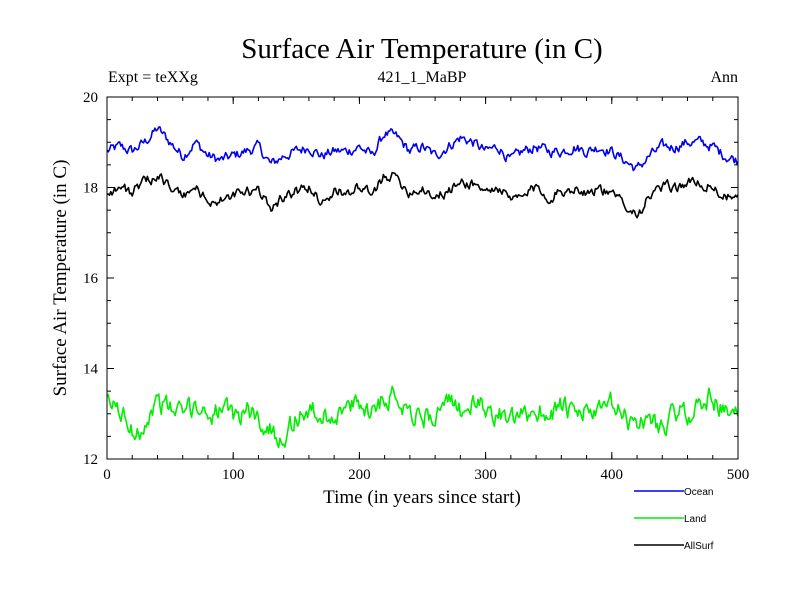 Image resolution: width=800 pixels, height=600 pixels. I want to click on period-label: Ann, so click(724, 77).